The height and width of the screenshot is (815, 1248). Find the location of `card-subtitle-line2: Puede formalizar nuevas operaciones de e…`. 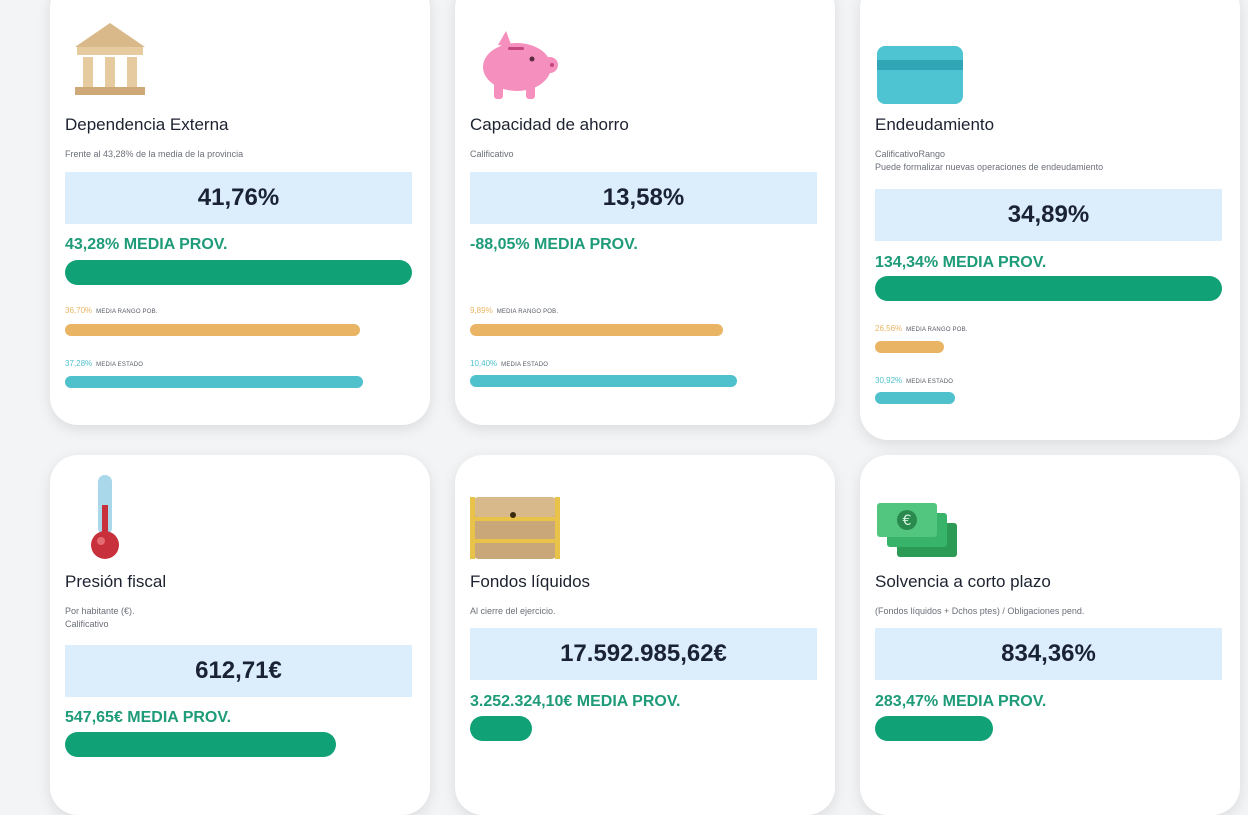

card-subtitle-line2: Puede formalizar nuevas operaciones de e… is located at coordinates (989, 167).